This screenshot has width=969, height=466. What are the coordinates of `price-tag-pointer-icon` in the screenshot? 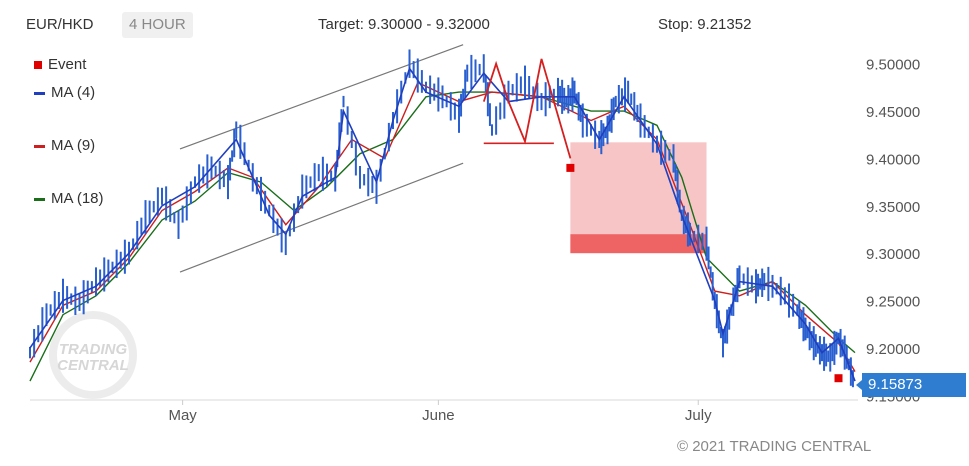 It's located at (859, 385).